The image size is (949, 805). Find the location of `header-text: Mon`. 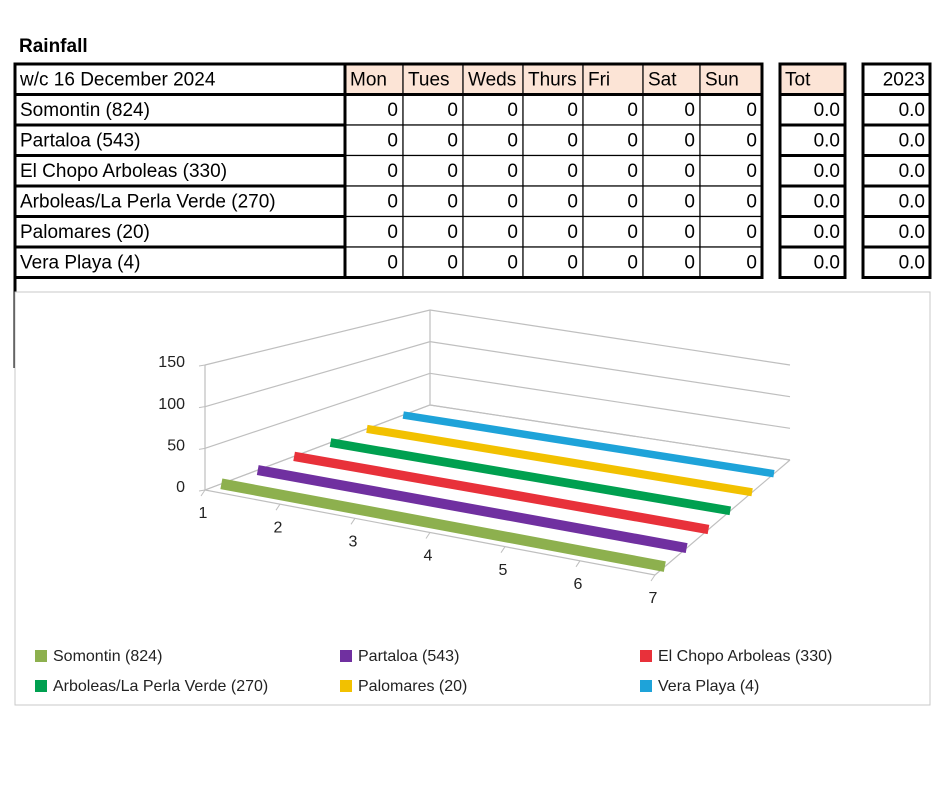

header-text: Mon is located at coordinates (368, 79).